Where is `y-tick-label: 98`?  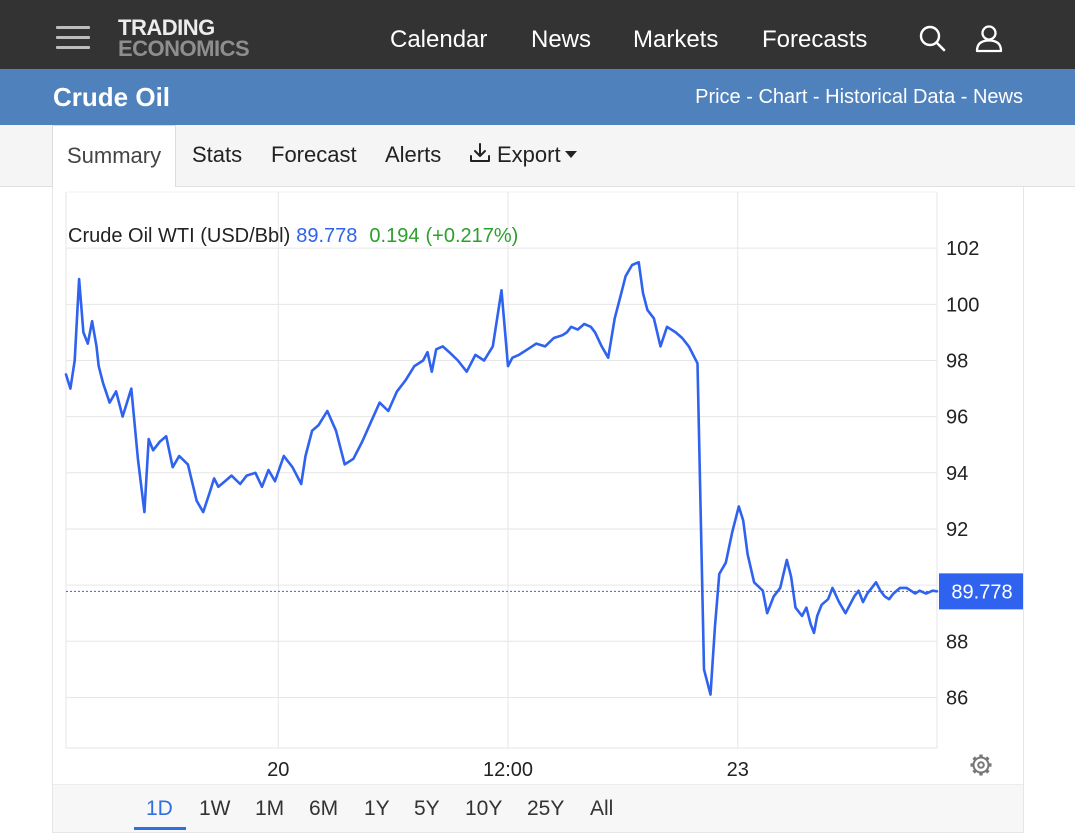
y-tick-label: 98 is located at coordinates (957, 361).